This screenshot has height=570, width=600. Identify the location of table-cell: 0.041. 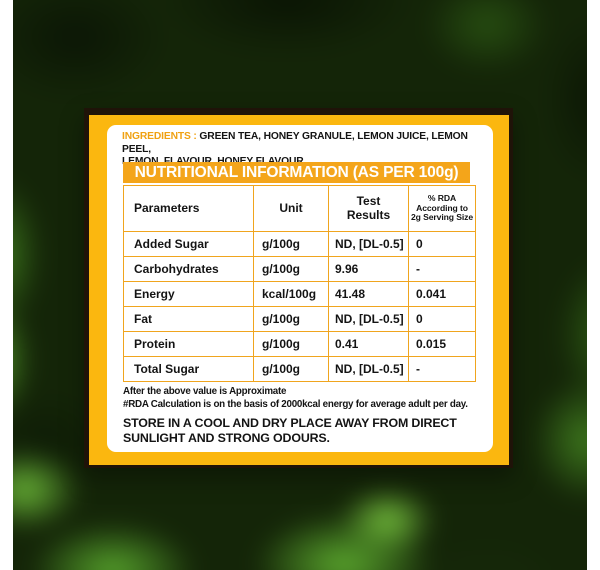
(442, 294).